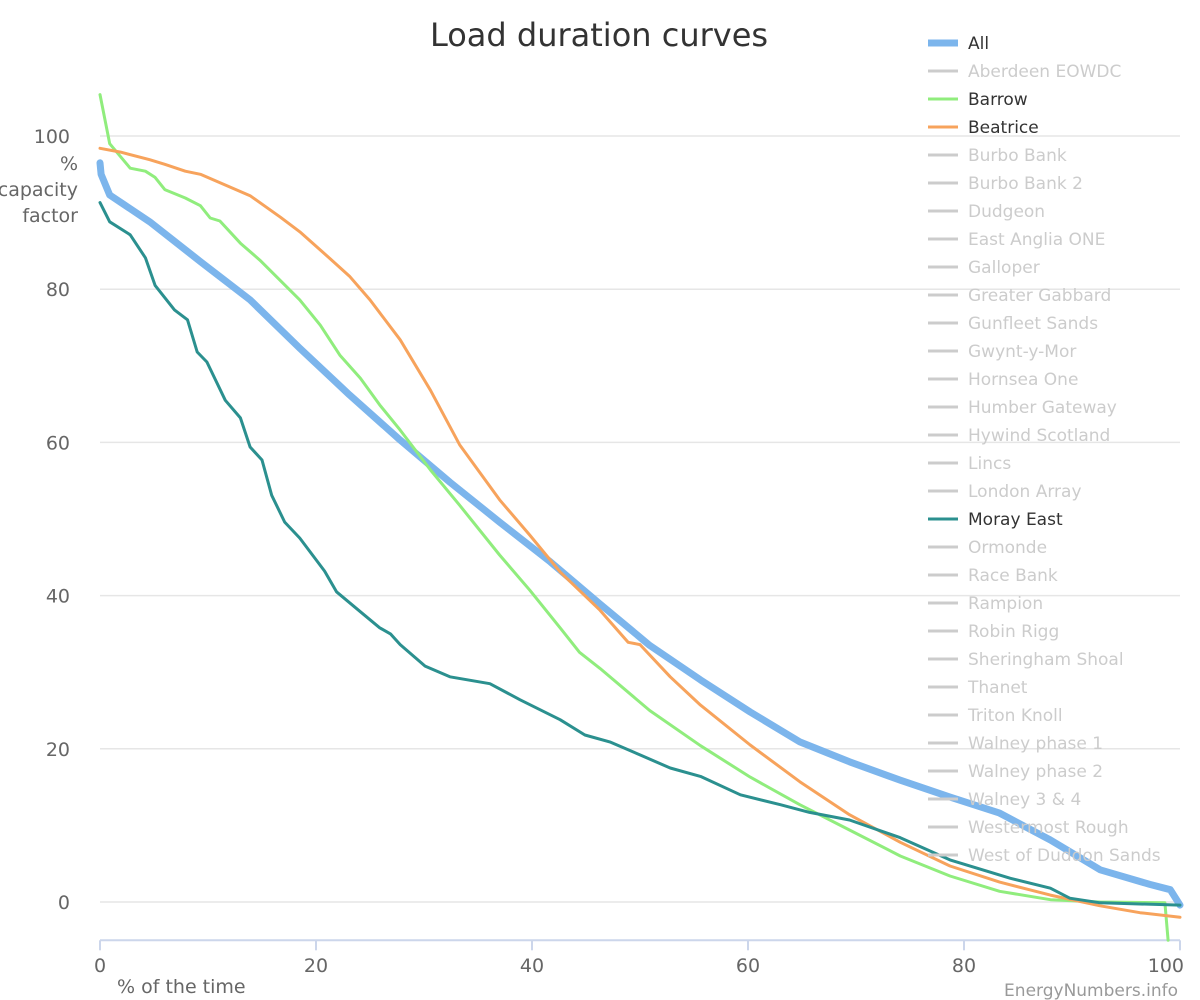 This screenshot has width=1200, height=1000. I want to click on legend-label: Burbo Bank 2, so click(1025, 184).